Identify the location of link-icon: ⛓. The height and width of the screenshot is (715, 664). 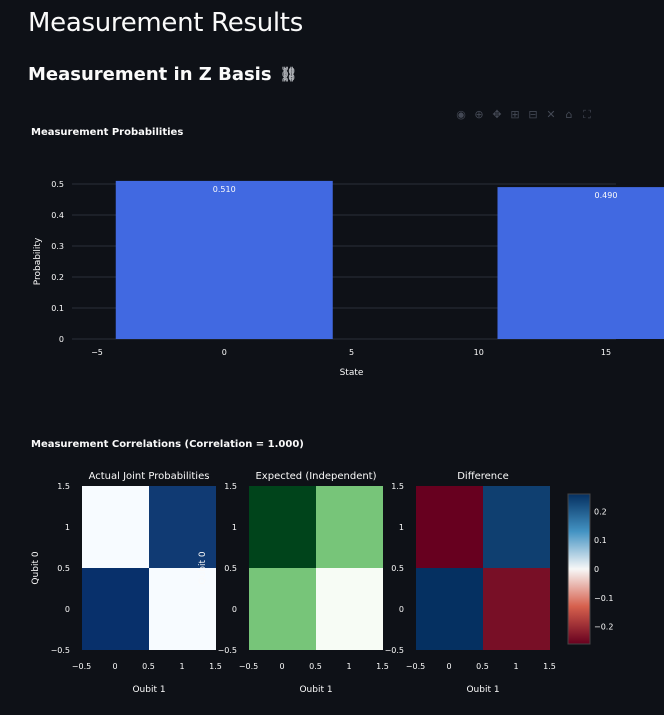
(288, 74).